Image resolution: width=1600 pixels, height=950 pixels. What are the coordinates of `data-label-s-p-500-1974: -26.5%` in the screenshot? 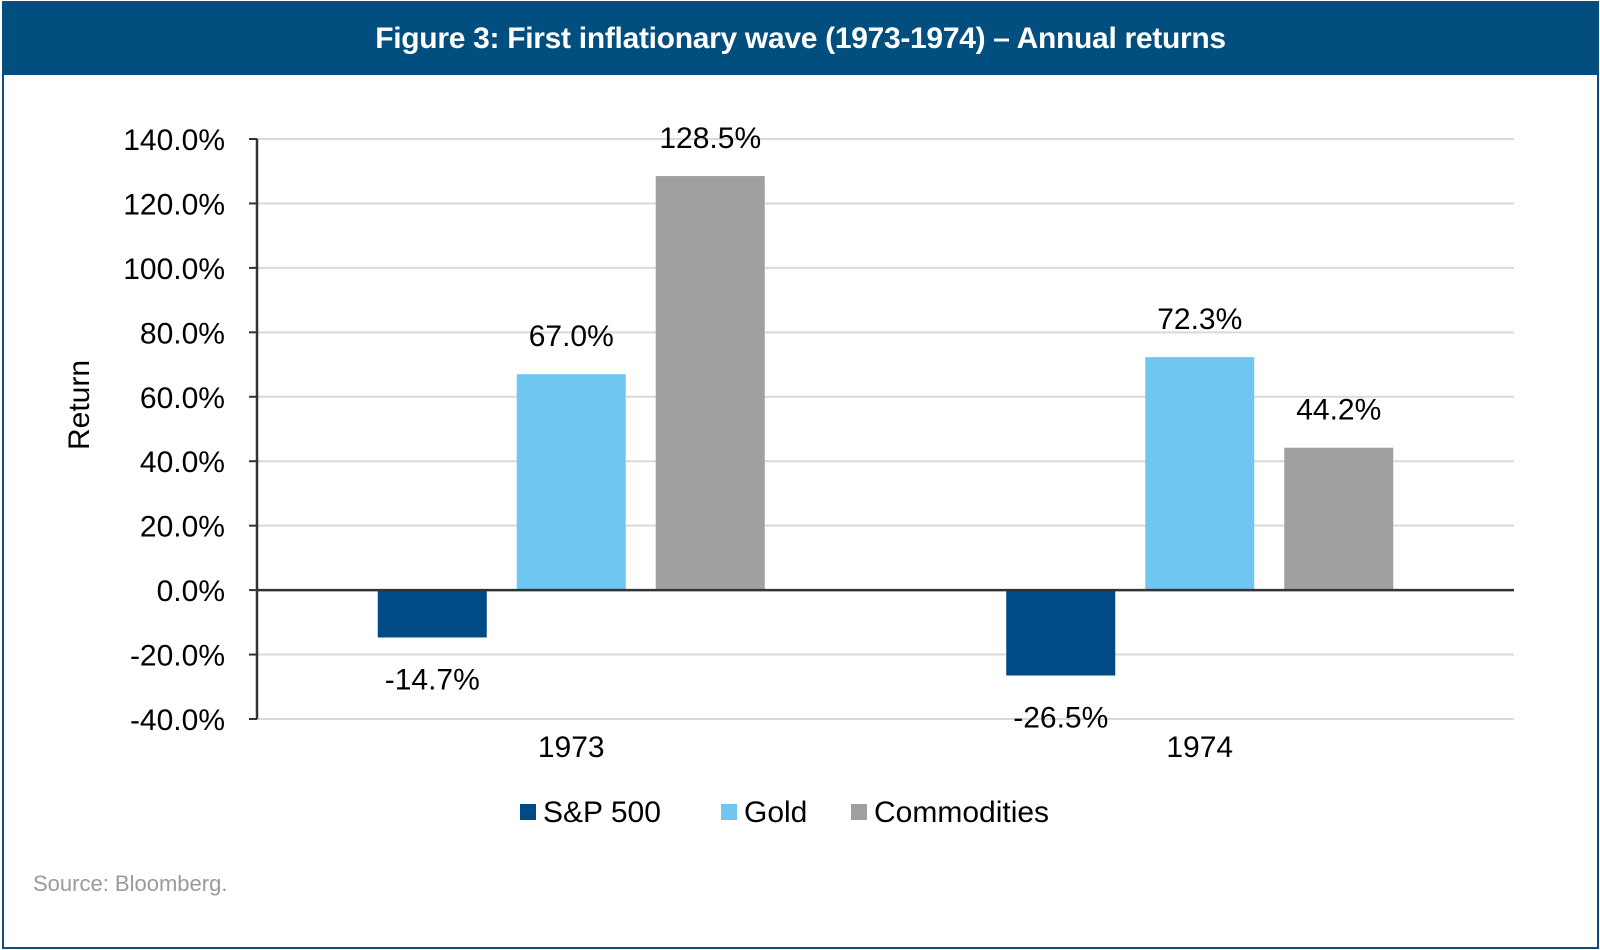 It's located at (1060, 718).